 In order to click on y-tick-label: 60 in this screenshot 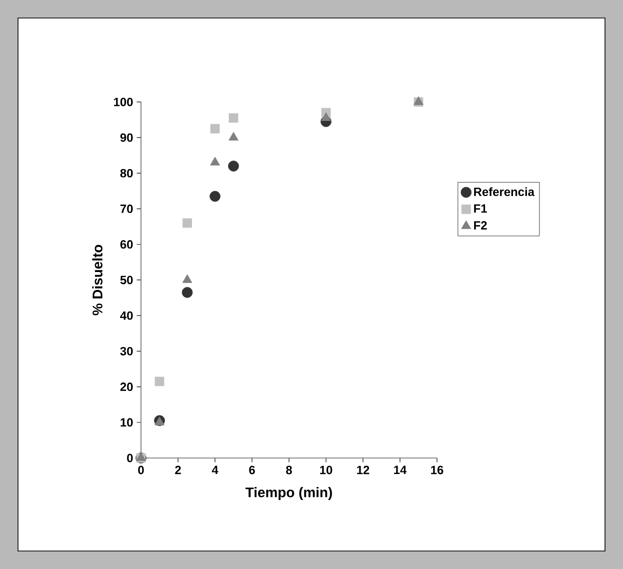, I will do `click(126, 244)`.